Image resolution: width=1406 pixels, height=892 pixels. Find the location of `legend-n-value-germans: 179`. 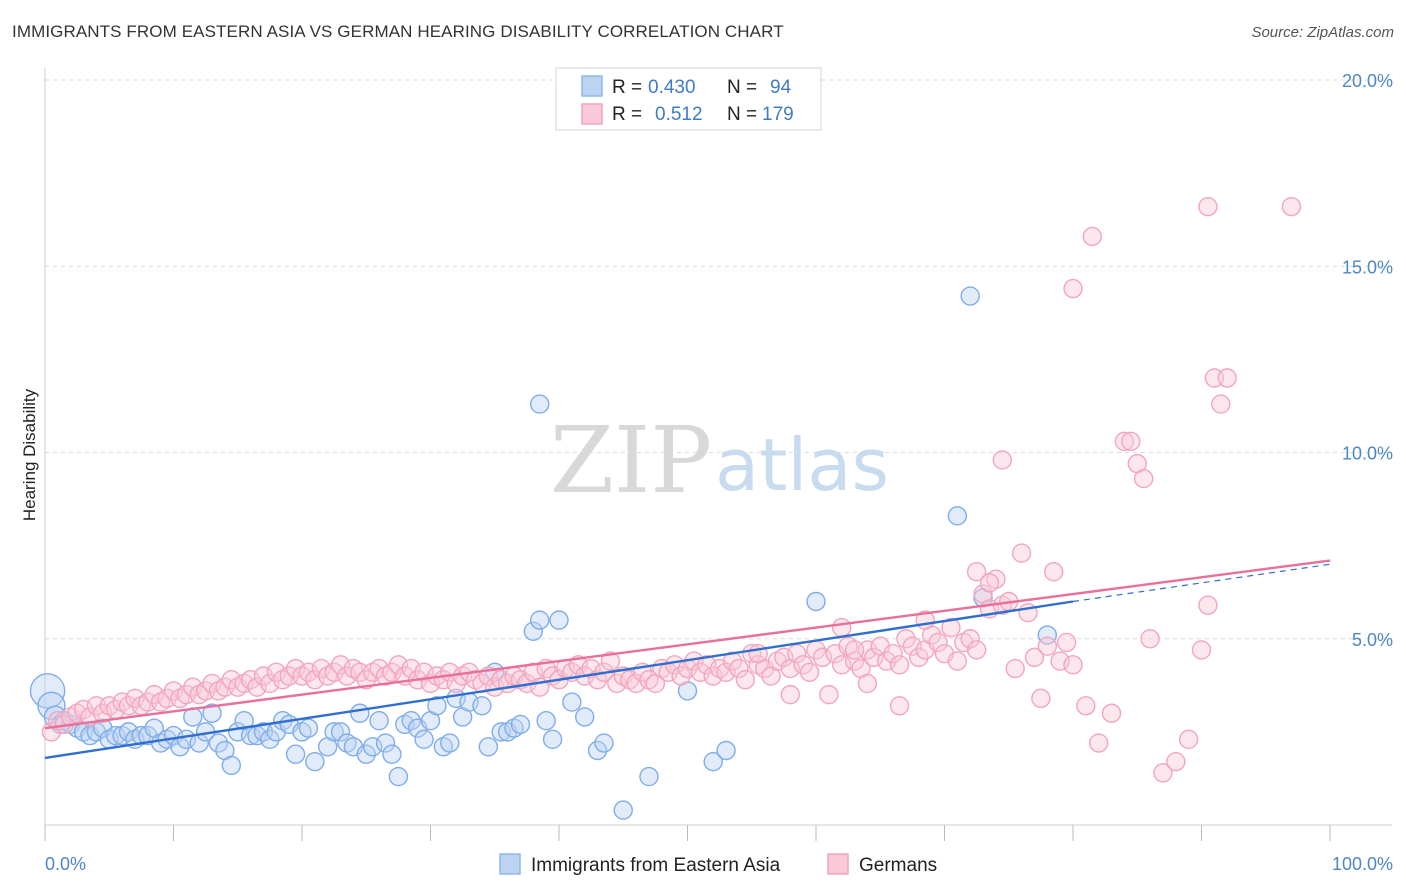

legend-n-value-germans: 179 is located at coordinates (778, 114).